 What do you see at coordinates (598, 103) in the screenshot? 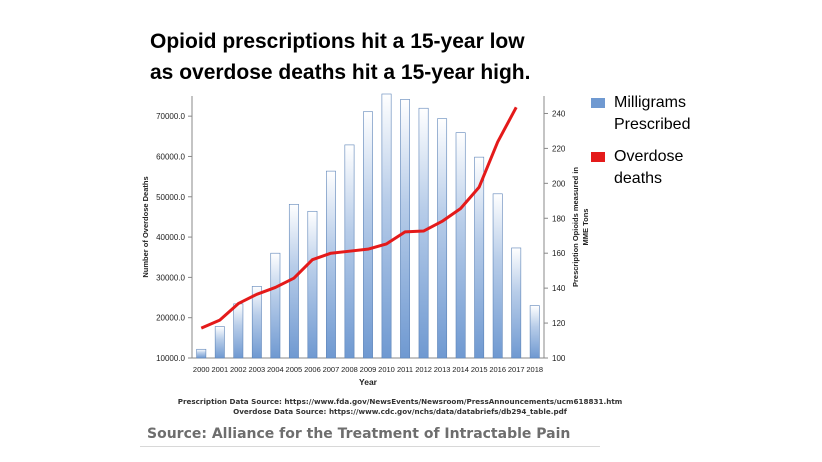
I see `legend-swatch-prescribed` at bounding box center [598, 103].